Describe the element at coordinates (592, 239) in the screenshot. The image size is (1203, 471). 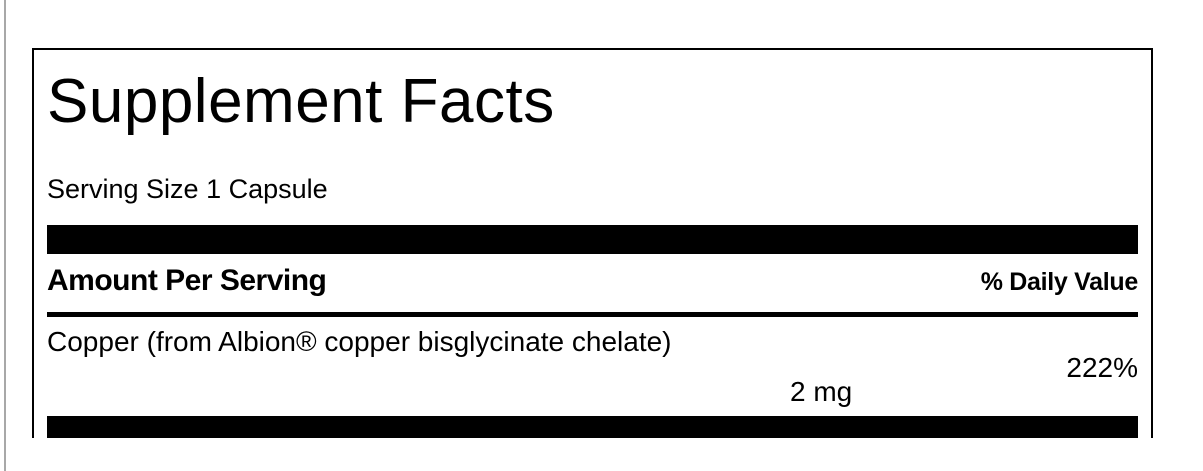
I see `thick-divider` at that location.